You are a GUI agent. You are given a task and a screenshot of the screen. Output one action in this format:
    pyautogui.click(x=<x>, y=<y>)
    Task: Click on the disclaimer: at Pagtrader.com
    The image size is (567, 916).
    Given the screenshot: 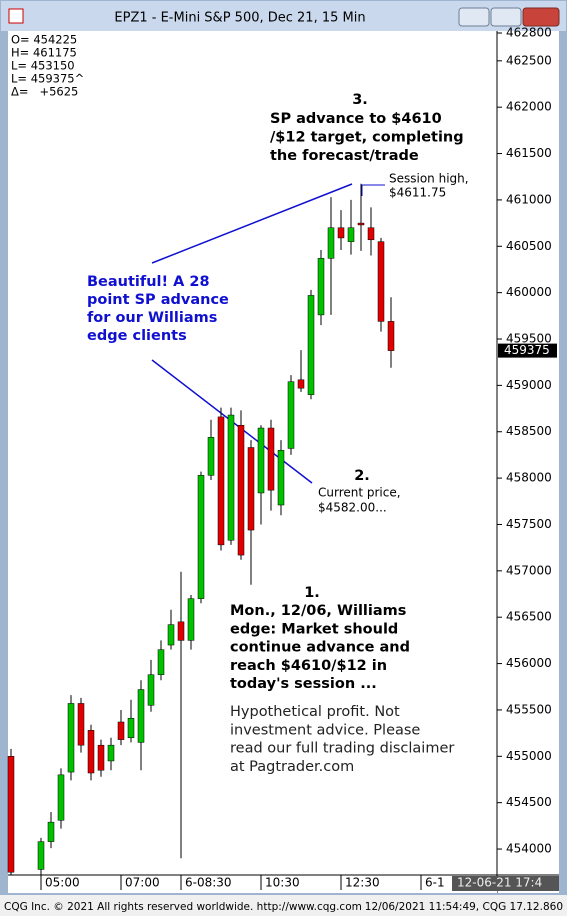 What is the action you would take?
    pyautogui.click(x=292, y=767)
    